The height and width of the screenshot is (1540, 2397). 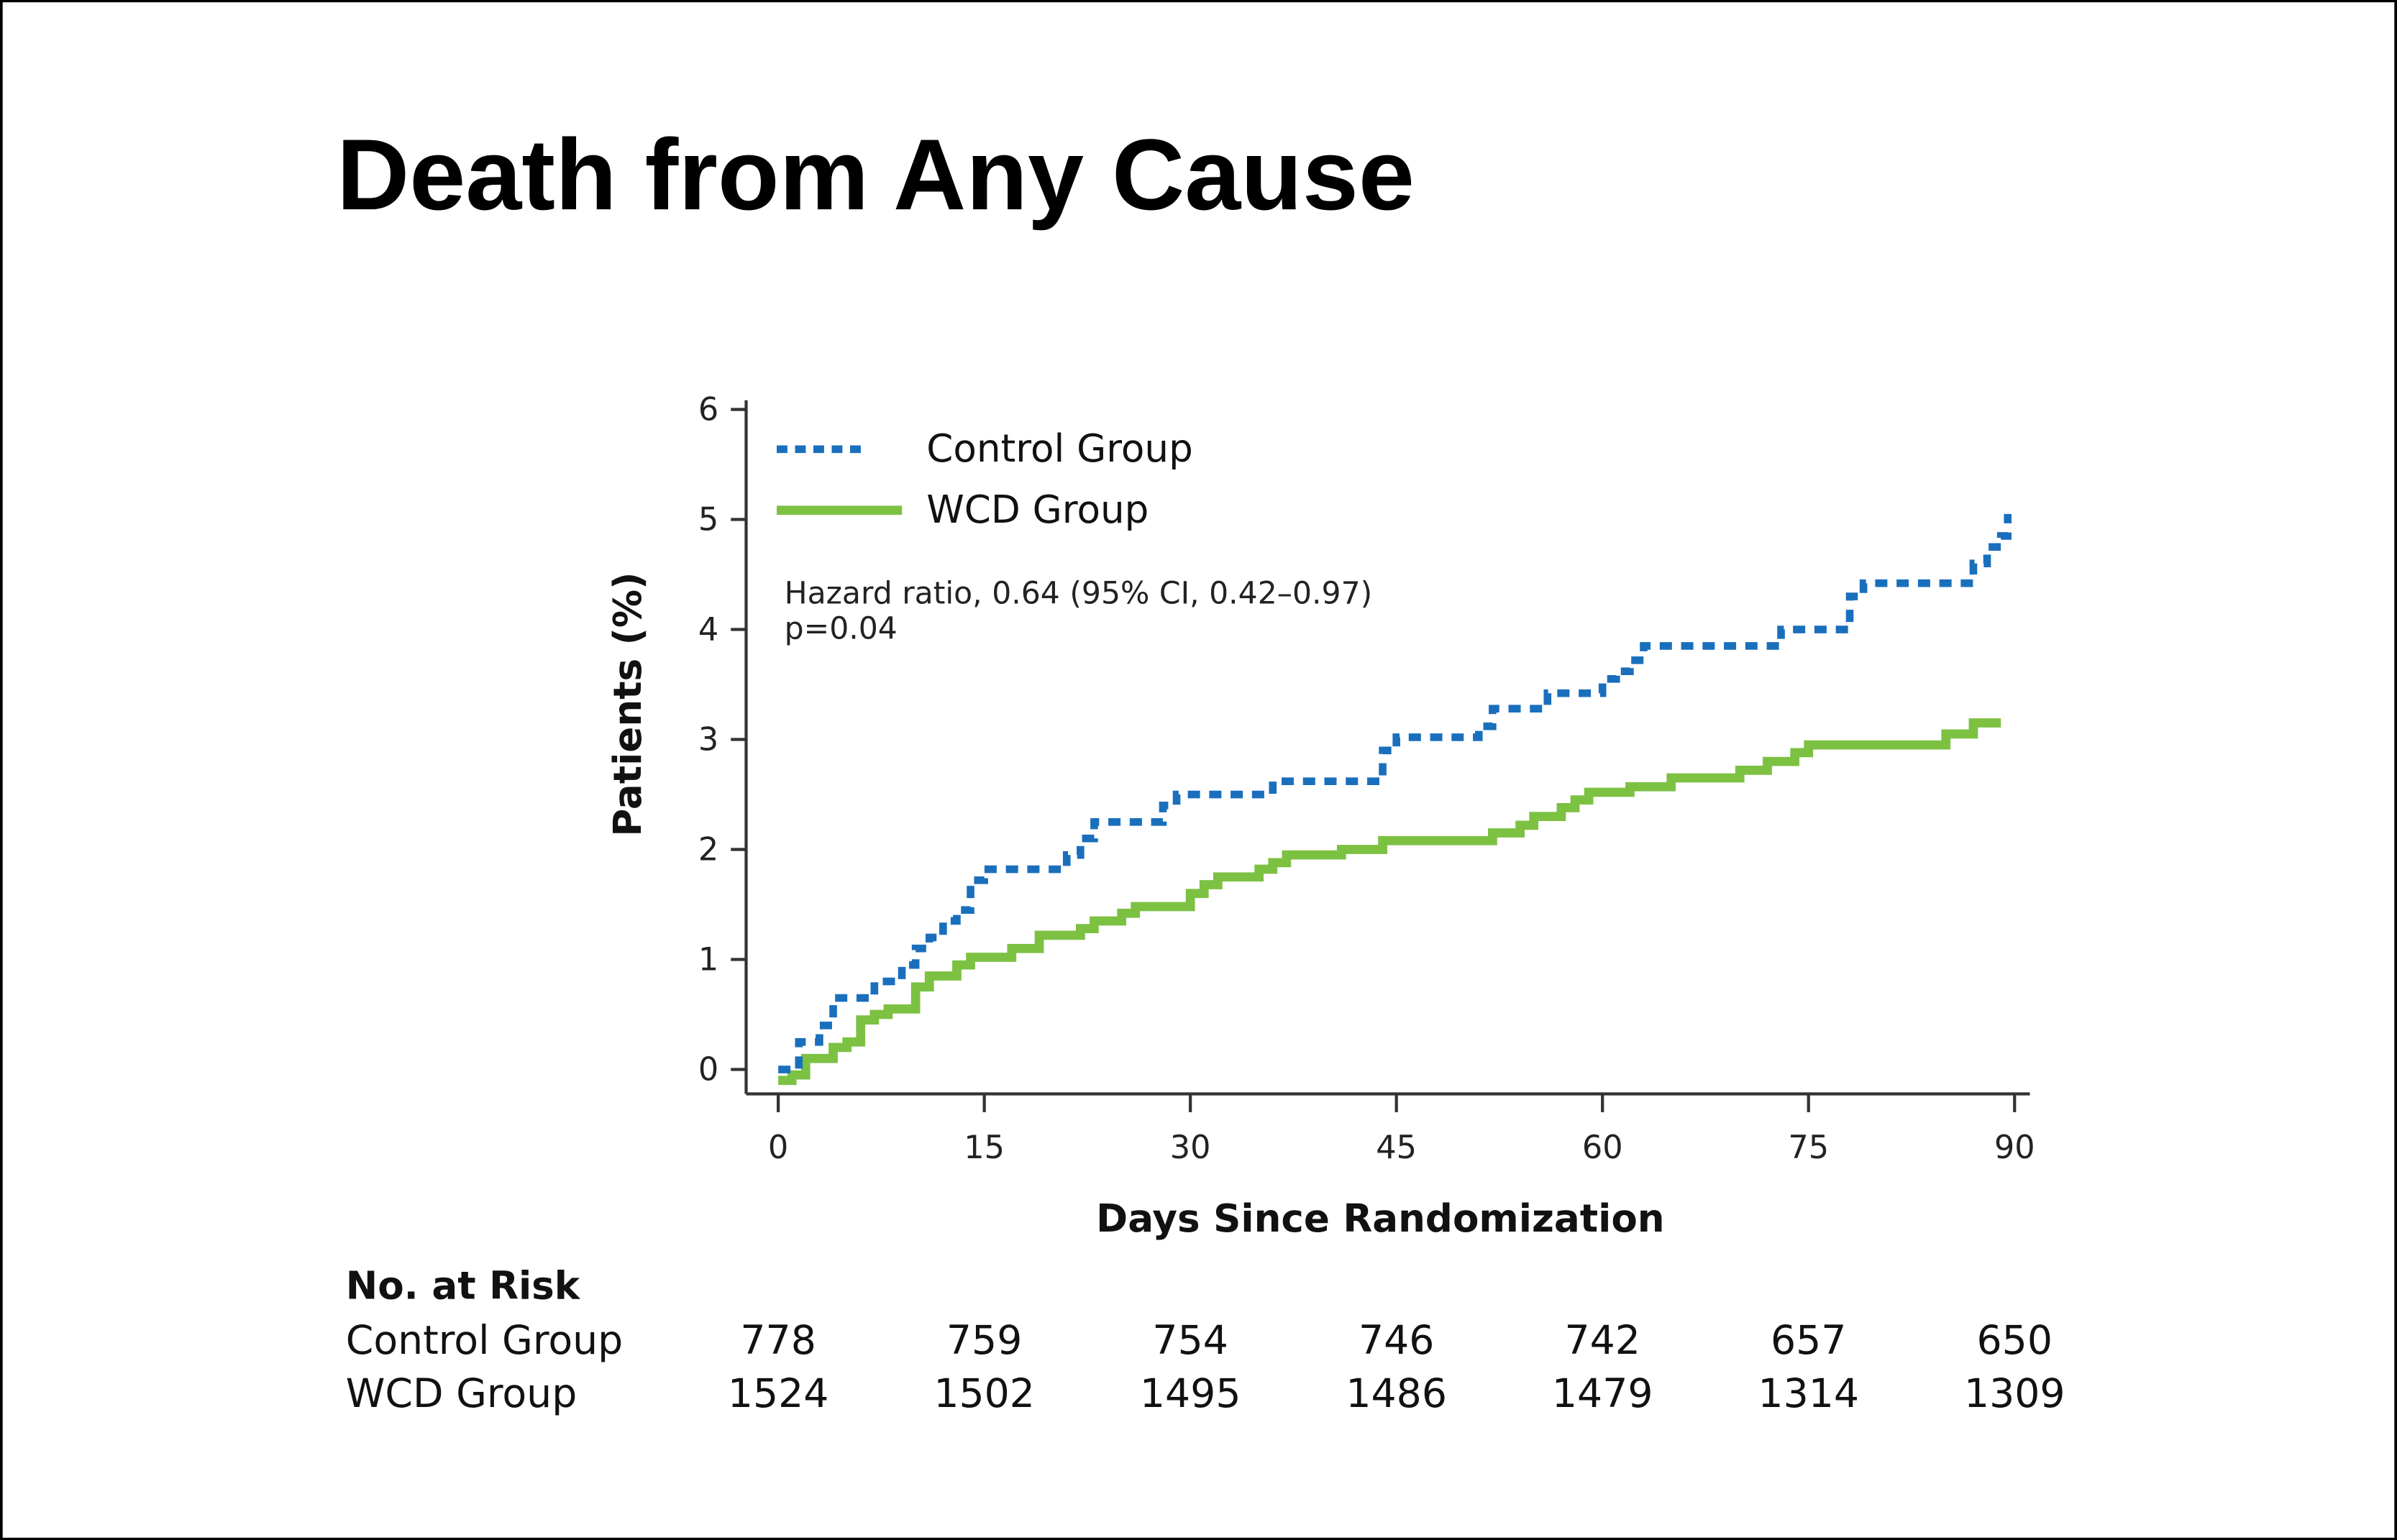 What do you see at coordinates (708, 409) in the screenshot?
I see `y-tick-label: 6` at bounding box center [708, 409].